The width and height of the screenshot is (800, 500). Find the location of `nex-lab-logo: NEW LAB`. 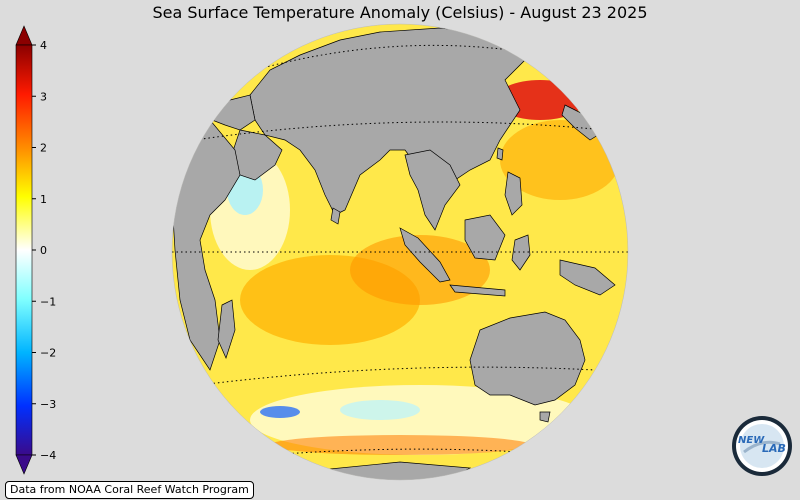

nex-lab-logo: NEW LAB is located at coordinates (762, 446).